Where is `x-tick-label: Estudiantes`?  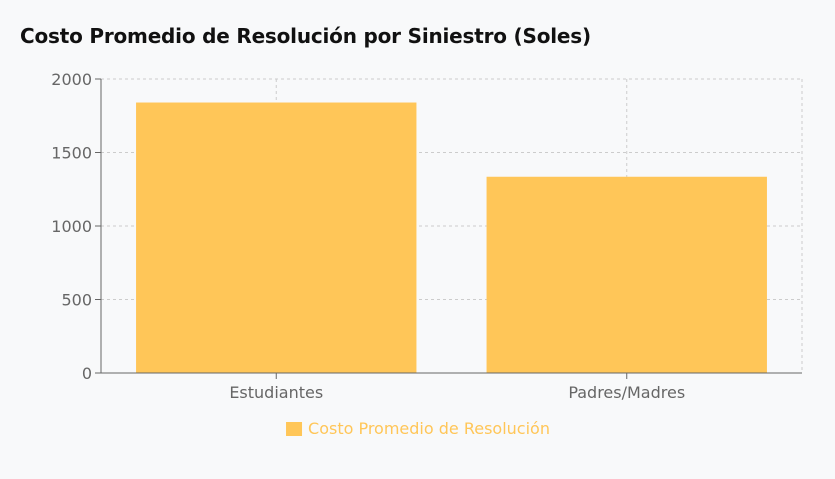 x-tick-label: Estudiantes is located at coordinates (276, 392).